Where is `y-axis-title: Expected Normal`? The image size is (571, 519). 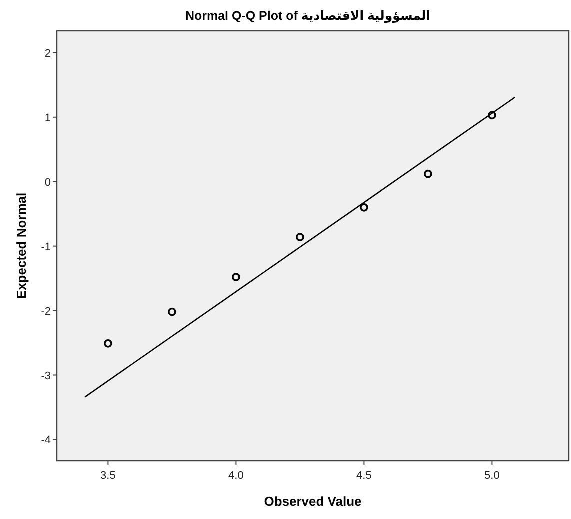
y-axis-title: Expected Normal is located at coordinates (21, 246).